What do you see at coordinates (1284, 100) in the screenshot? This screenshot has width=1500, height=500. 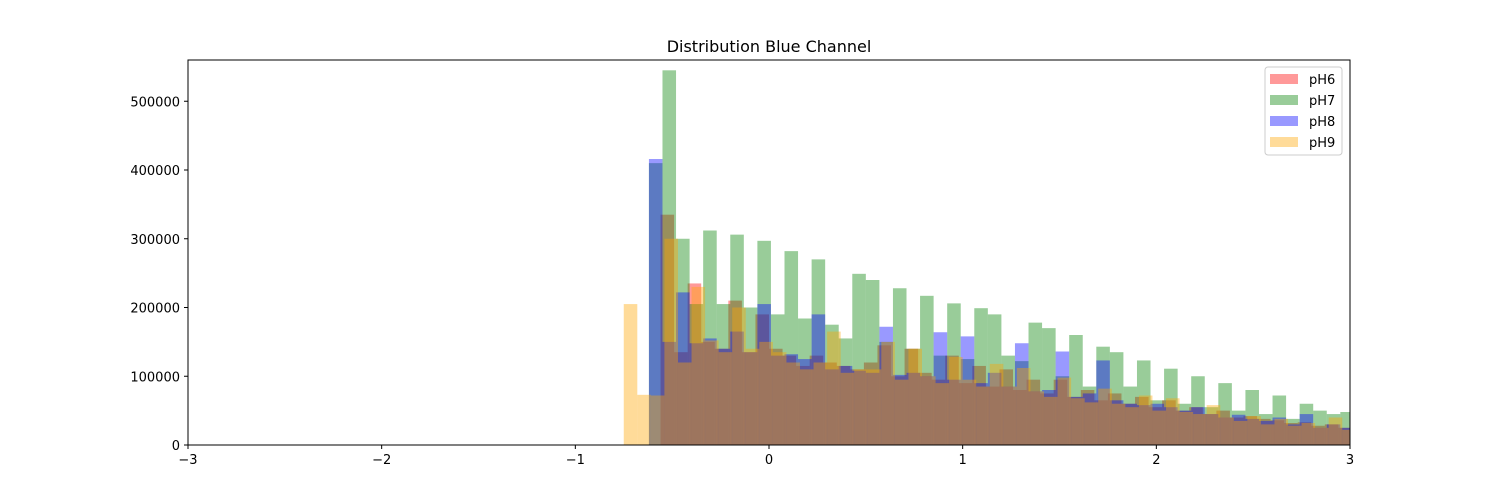 I see `legend-swatch-pH7` at bounding box center [1284, 100].